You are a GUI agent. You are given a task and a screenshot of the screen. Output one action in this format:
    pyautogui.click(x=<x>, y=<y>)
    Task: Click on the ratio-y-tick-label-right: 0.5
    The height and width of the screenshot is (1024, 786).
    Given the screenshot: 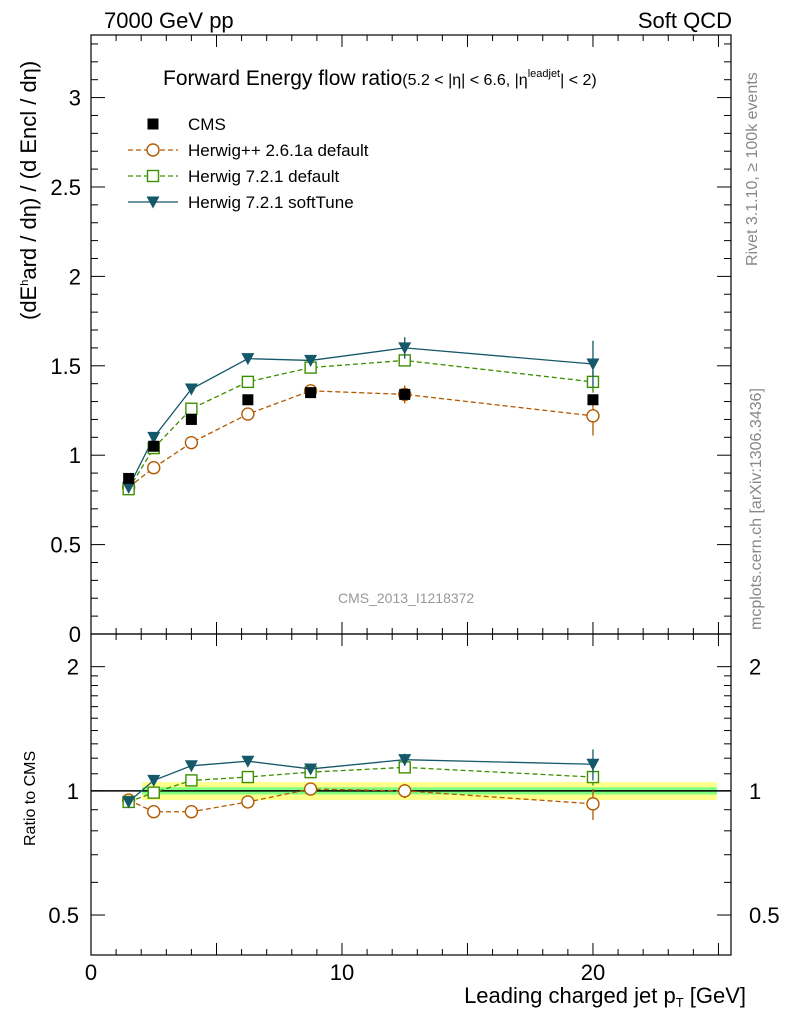 What is the action you would take?
    pyautogui.click(x=764, y=915)
    